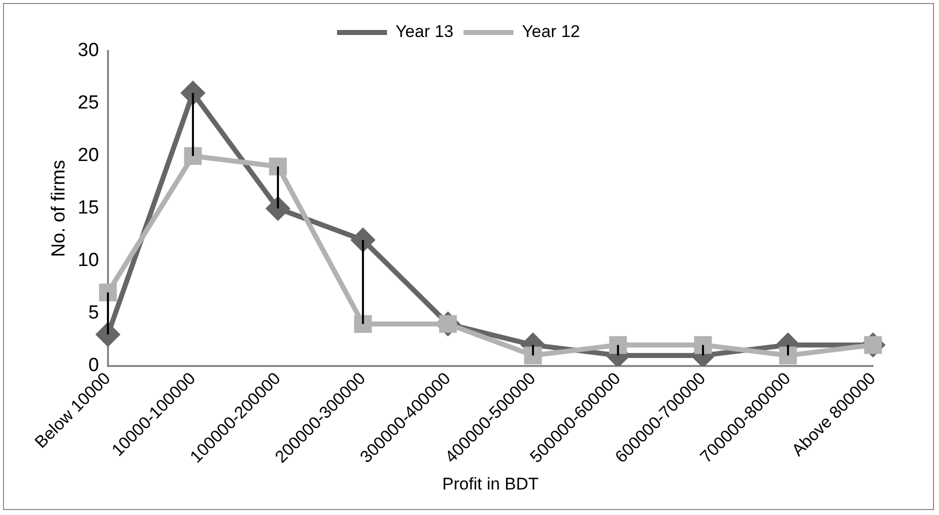 Image resolution: width=939 pixels, height=515 pixels. What do you see at coordinates (59, 209) in the screenshot?
I see `y-axis-title: No. of firms` at bounding box center [59, 209].